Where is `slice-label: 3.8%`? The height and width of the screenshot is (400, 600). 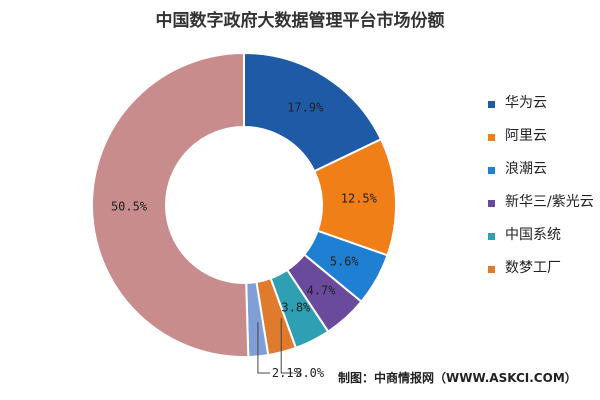 slice-label: 3.8% is located at coordinates (296, 308).